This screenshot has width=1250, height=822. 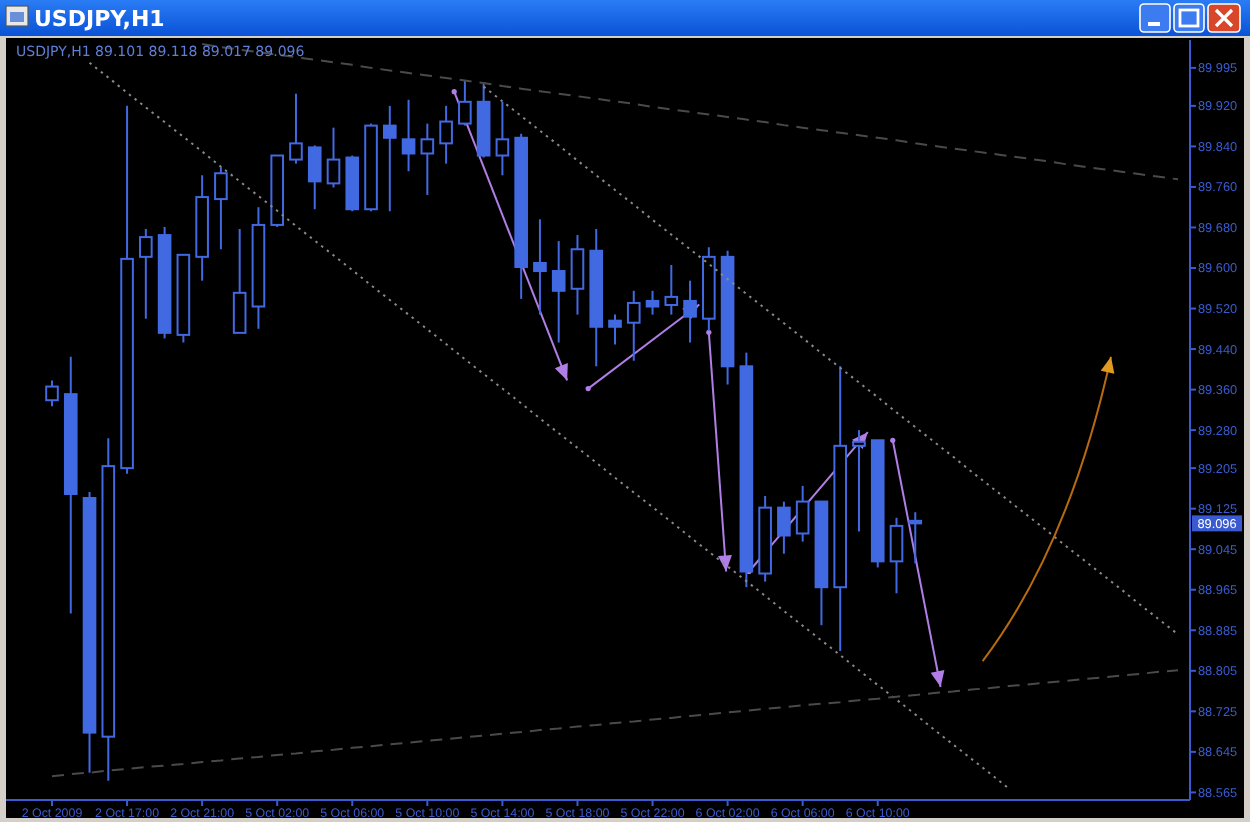 What do you see at coordinates (99, 19) in the screenshot?
I see `chart-title: USDJPY,H1` at bounding box center [99, 19].